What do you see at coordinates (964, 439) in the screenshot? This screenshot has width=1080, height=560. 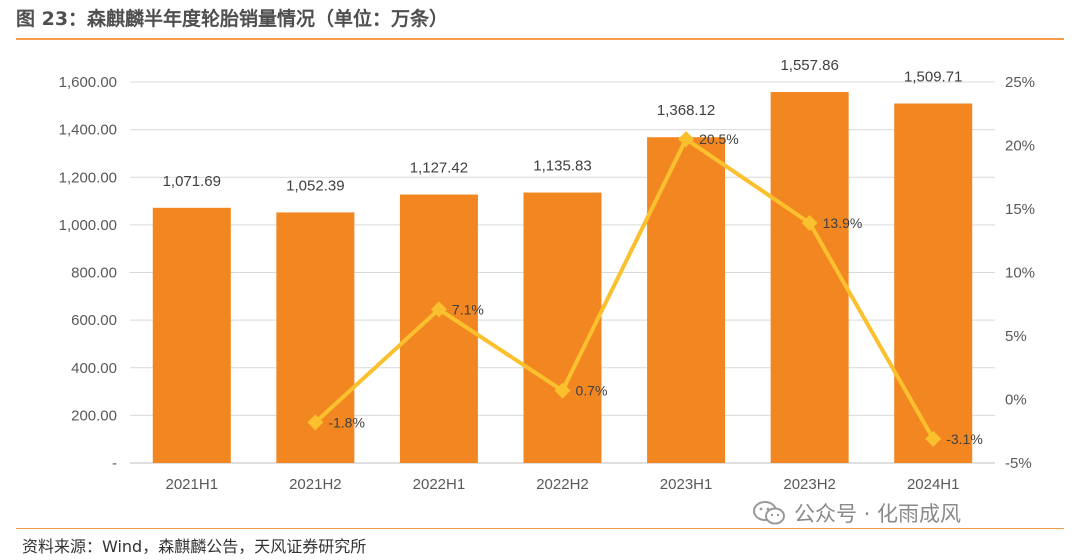 I see `growth-value-label: -3.1%` at bounding box center [964, 439].